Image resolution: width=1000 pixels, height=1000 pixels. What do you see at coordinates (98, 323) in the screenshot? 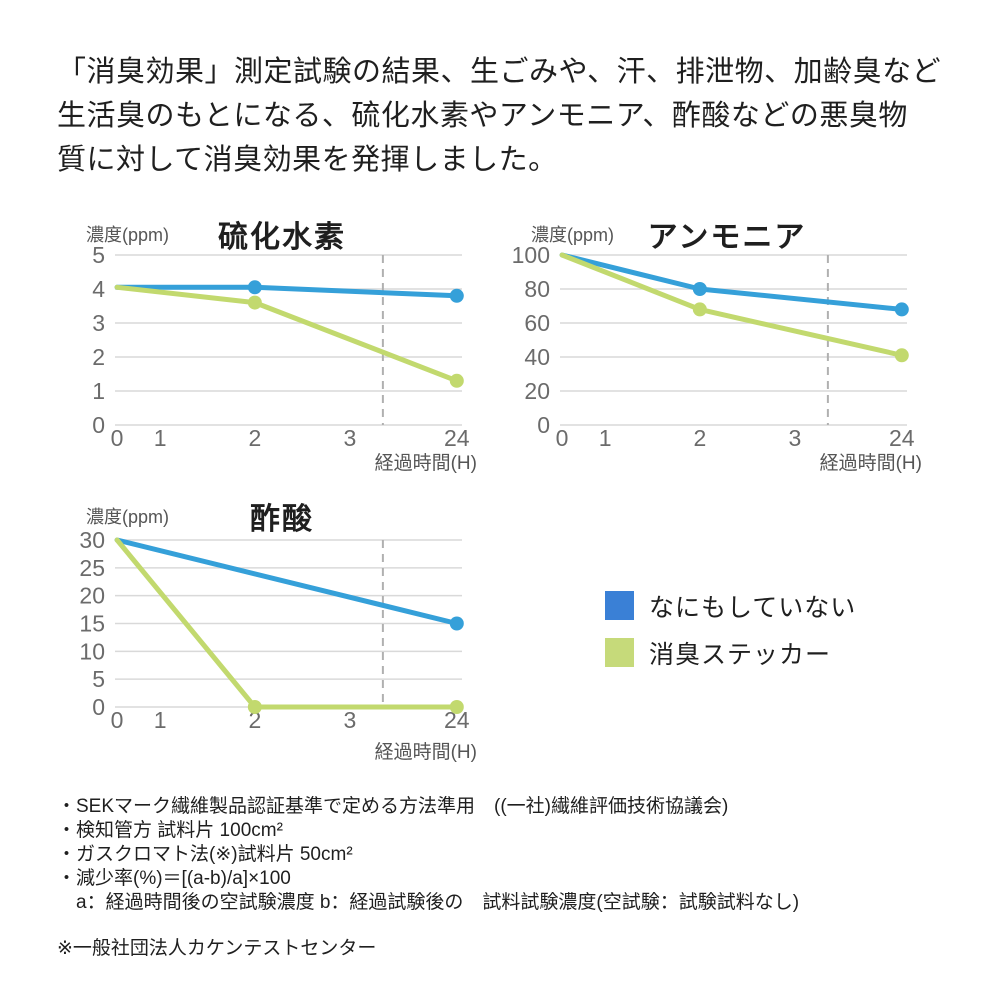
I see `y-tick-label: 3` at bounding box center [98, 323].